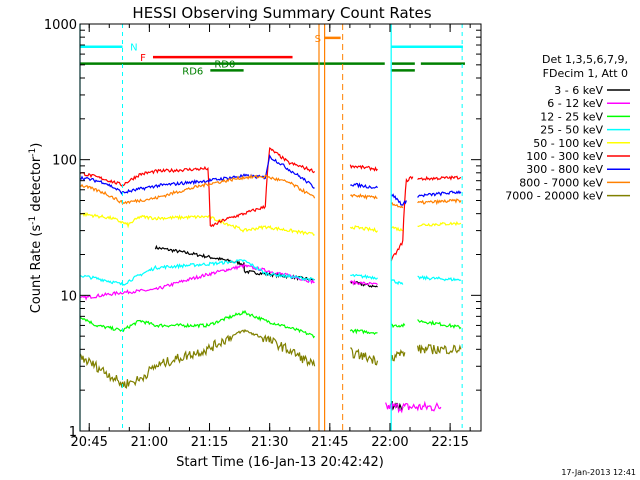 The height and width of the screenshot is (480, 640). I want to click on flag-n-label: N, so click(133, 48).